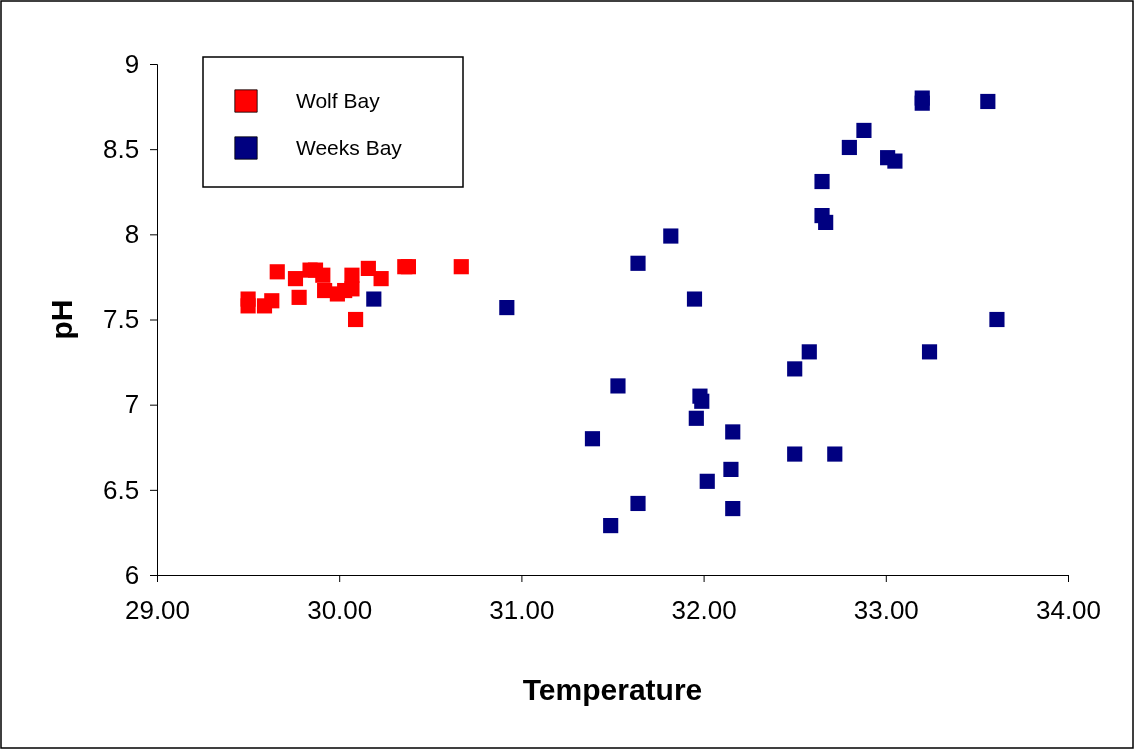  What do you see at coordinates (340, 609) in the screenshot?
I see `x-tick-label: 30.00` at bounding box center [340, 609].